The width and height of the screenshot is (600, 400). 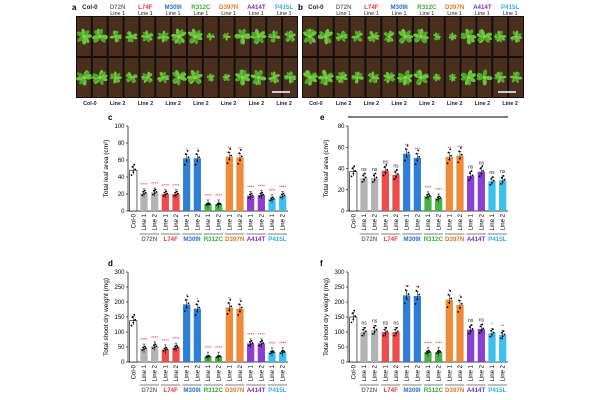 I want to click on y-tick-label: 0, so click(x=343, y=212).